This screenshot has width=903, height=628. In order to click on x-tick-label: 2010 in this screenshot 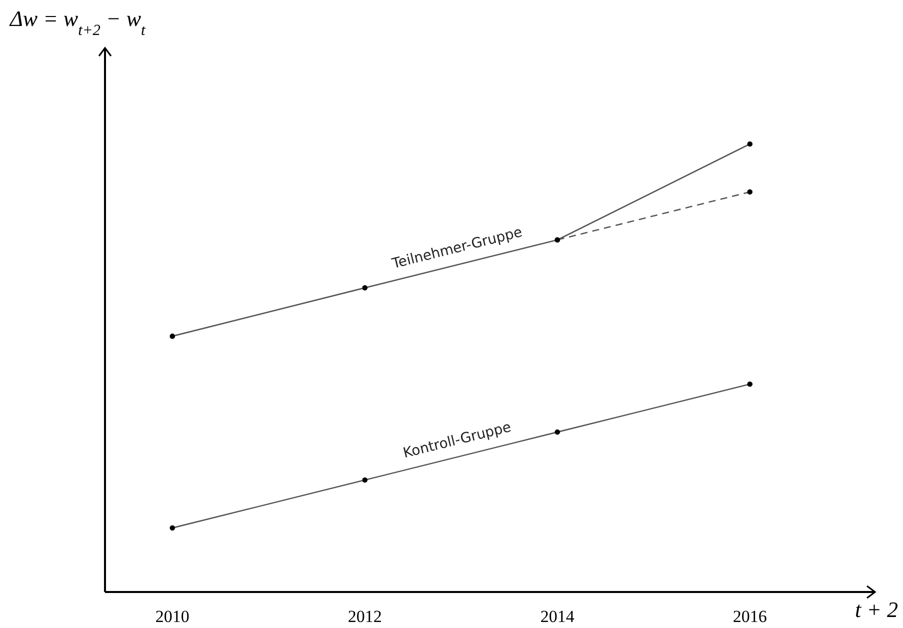, I will do `click(172, 616)`.